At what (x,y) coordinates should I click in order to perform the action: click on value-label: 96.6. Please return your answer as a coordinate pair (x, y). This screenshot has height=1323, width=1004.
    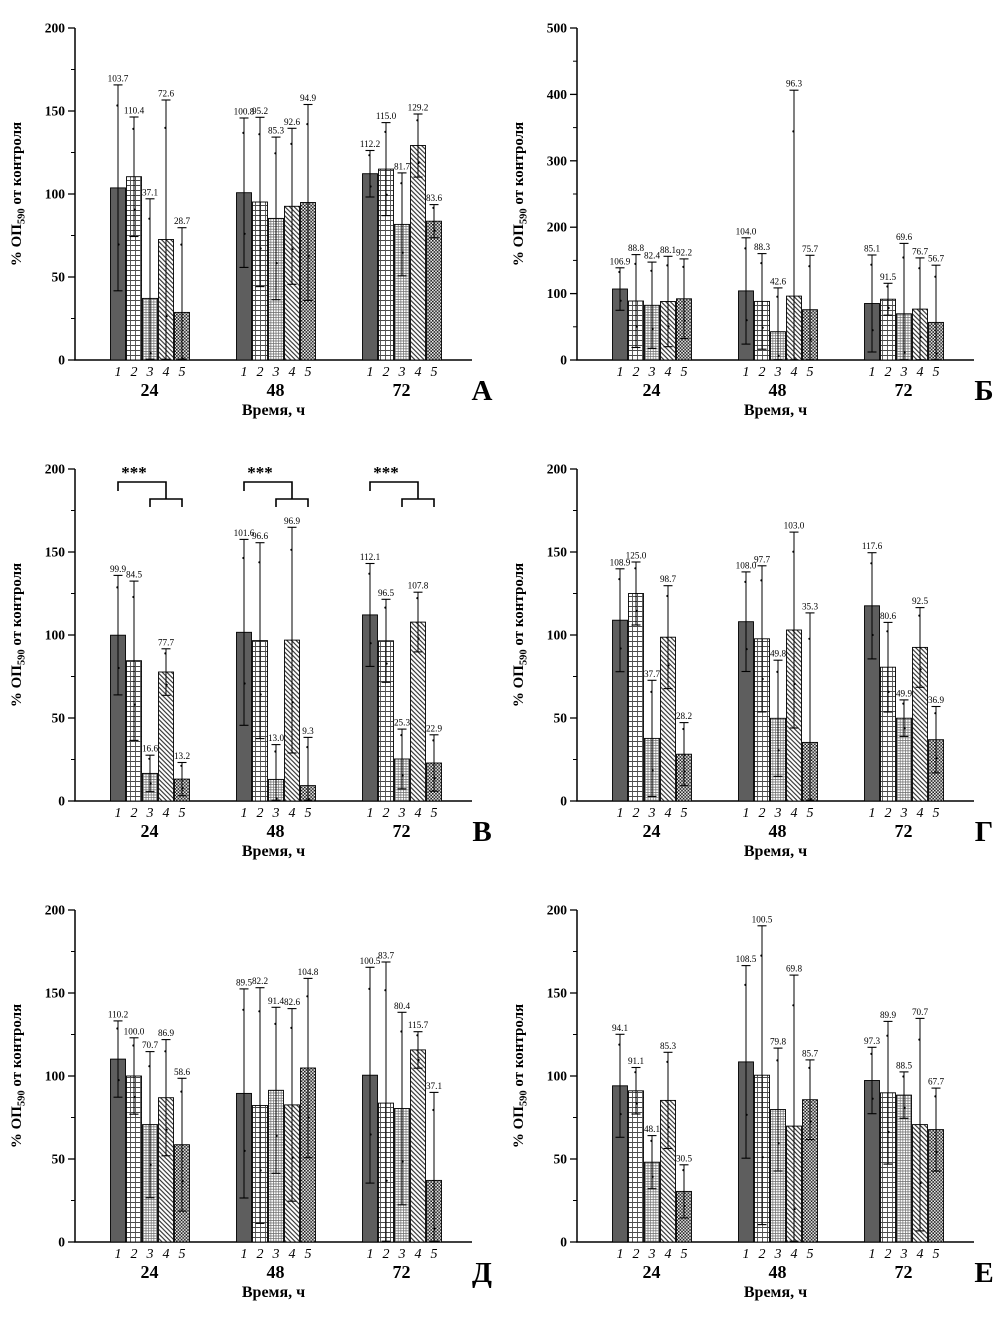
    Looking at the image, I should click on (260, 536).